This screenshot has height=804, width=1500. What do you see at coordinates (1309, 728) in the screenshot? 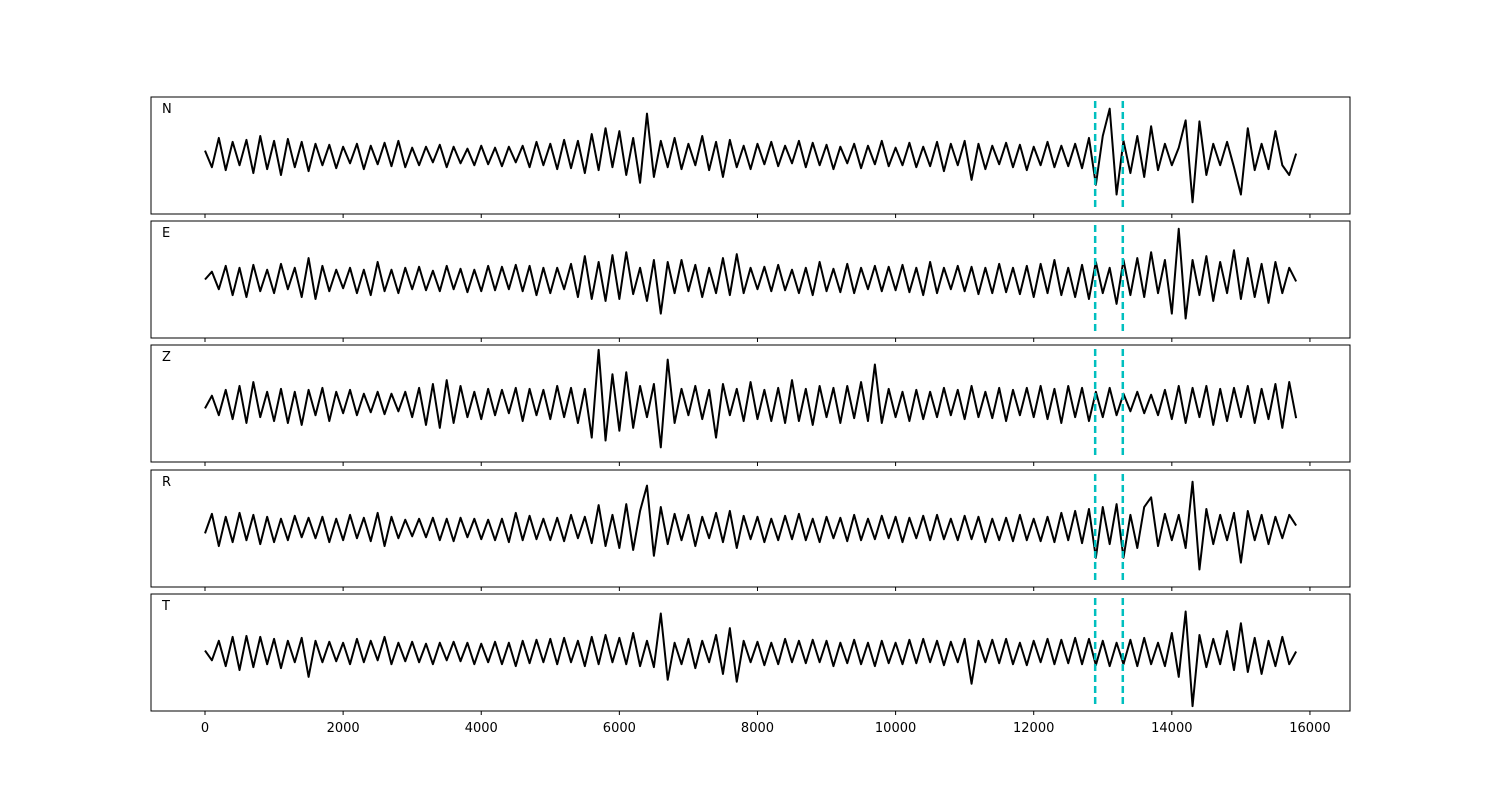
I see `x-tick-label: 16000` at bounding box center [1309, 728].